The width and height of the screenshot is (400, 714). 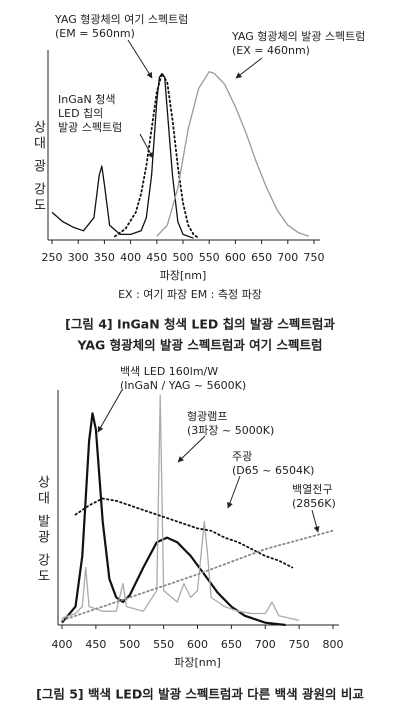 I want to click on annotation: YAG 형광체의 여기 스펙트럼, so click(x=121, y=19).